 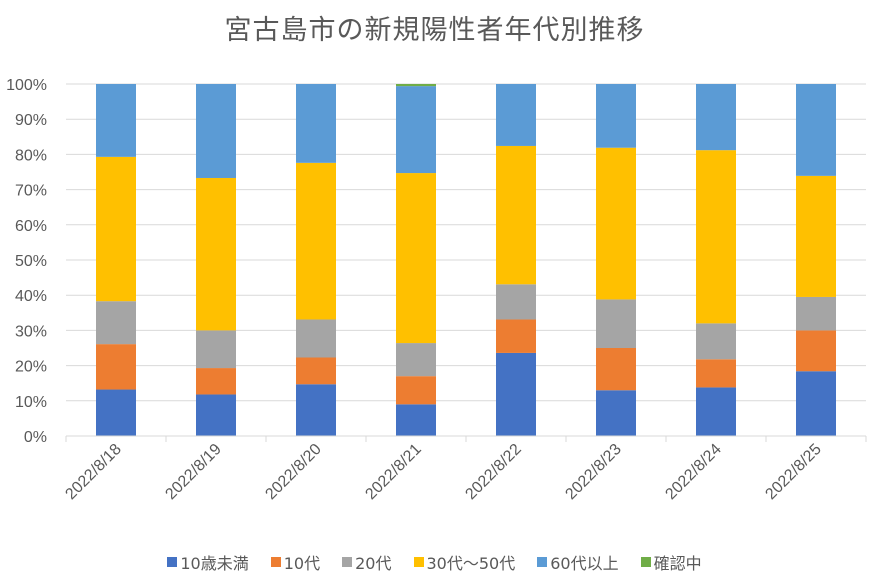 I want to click on legend-label: 10歳未満, so click(x=214, y=563).